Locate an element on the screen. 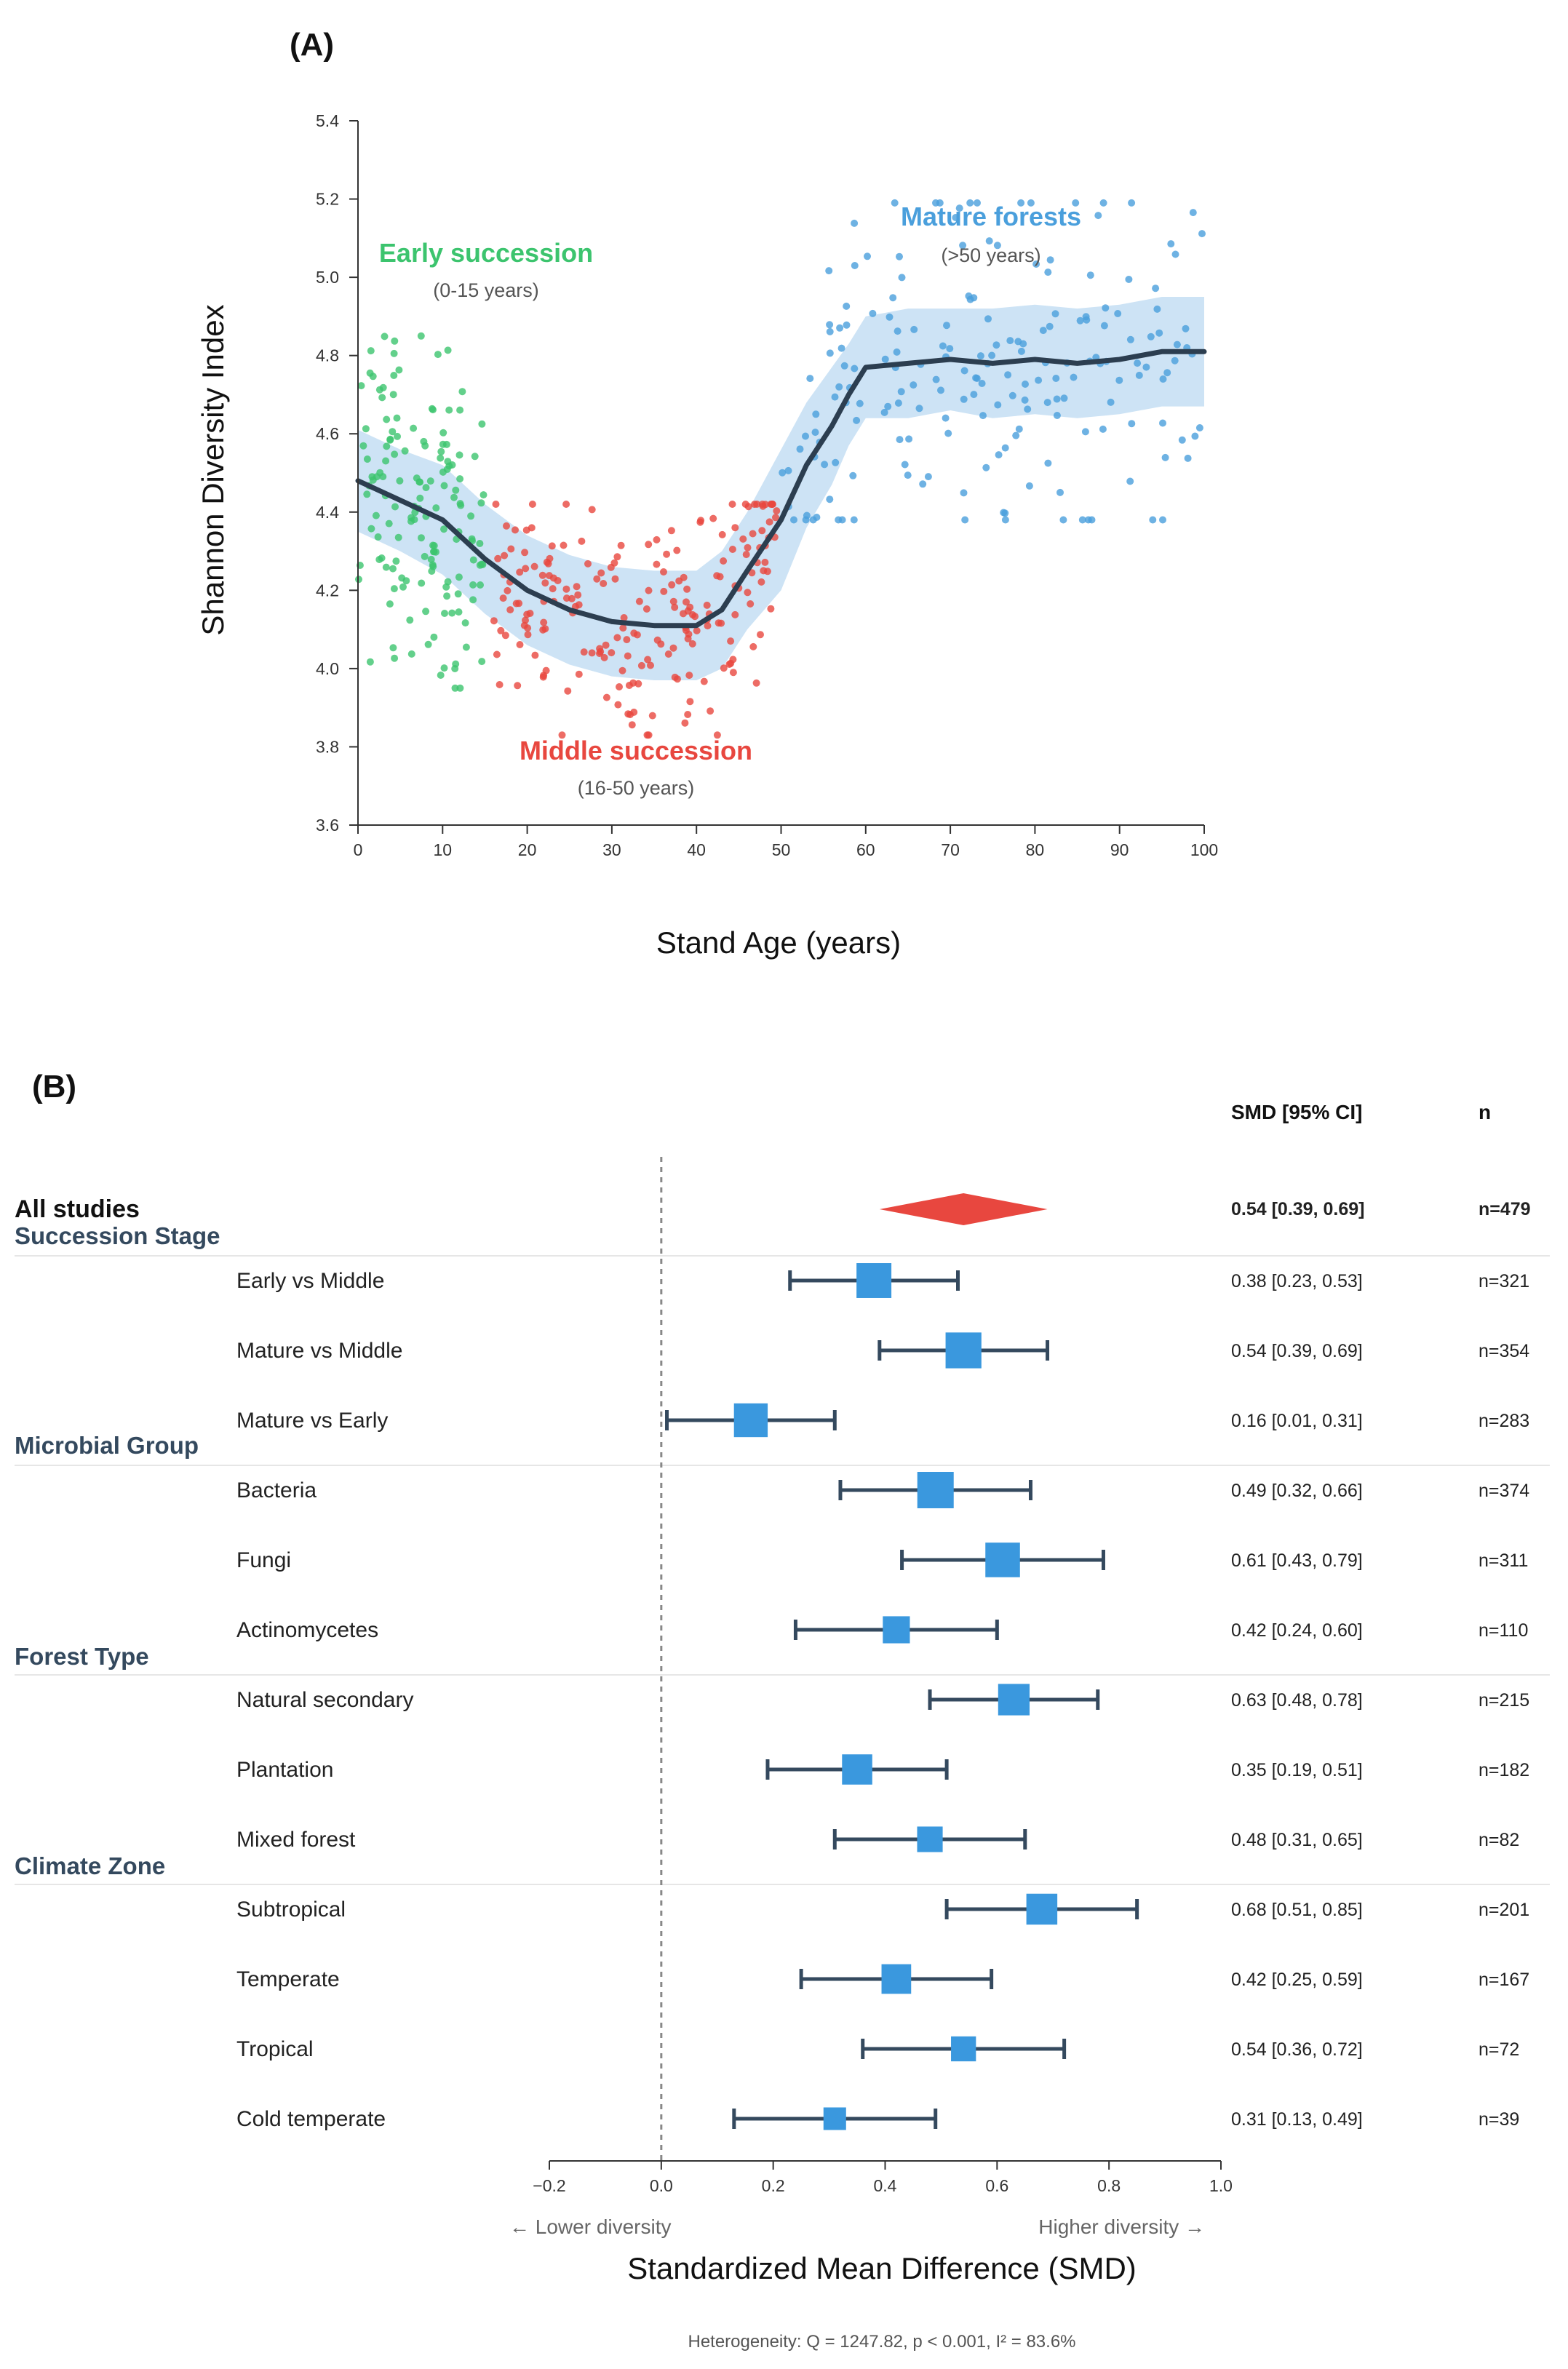  row-label: Plantation is located at coordinates (284, 1770).